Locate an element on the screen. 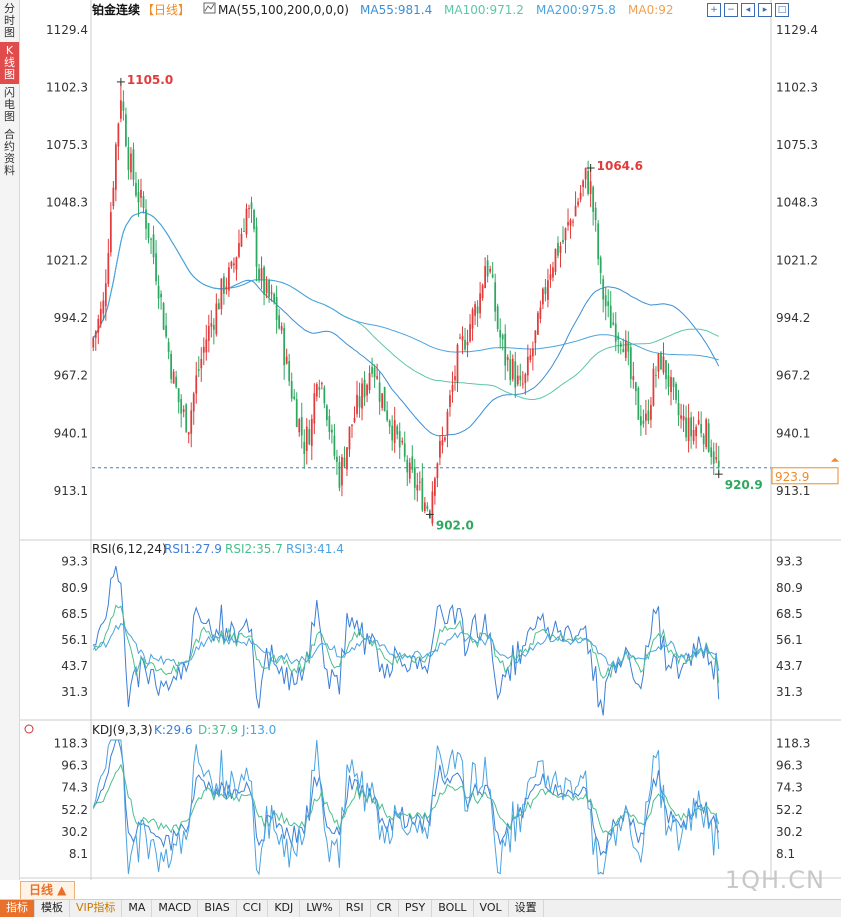  move-left-icon: ◂ is located at coordinates (748, 10).